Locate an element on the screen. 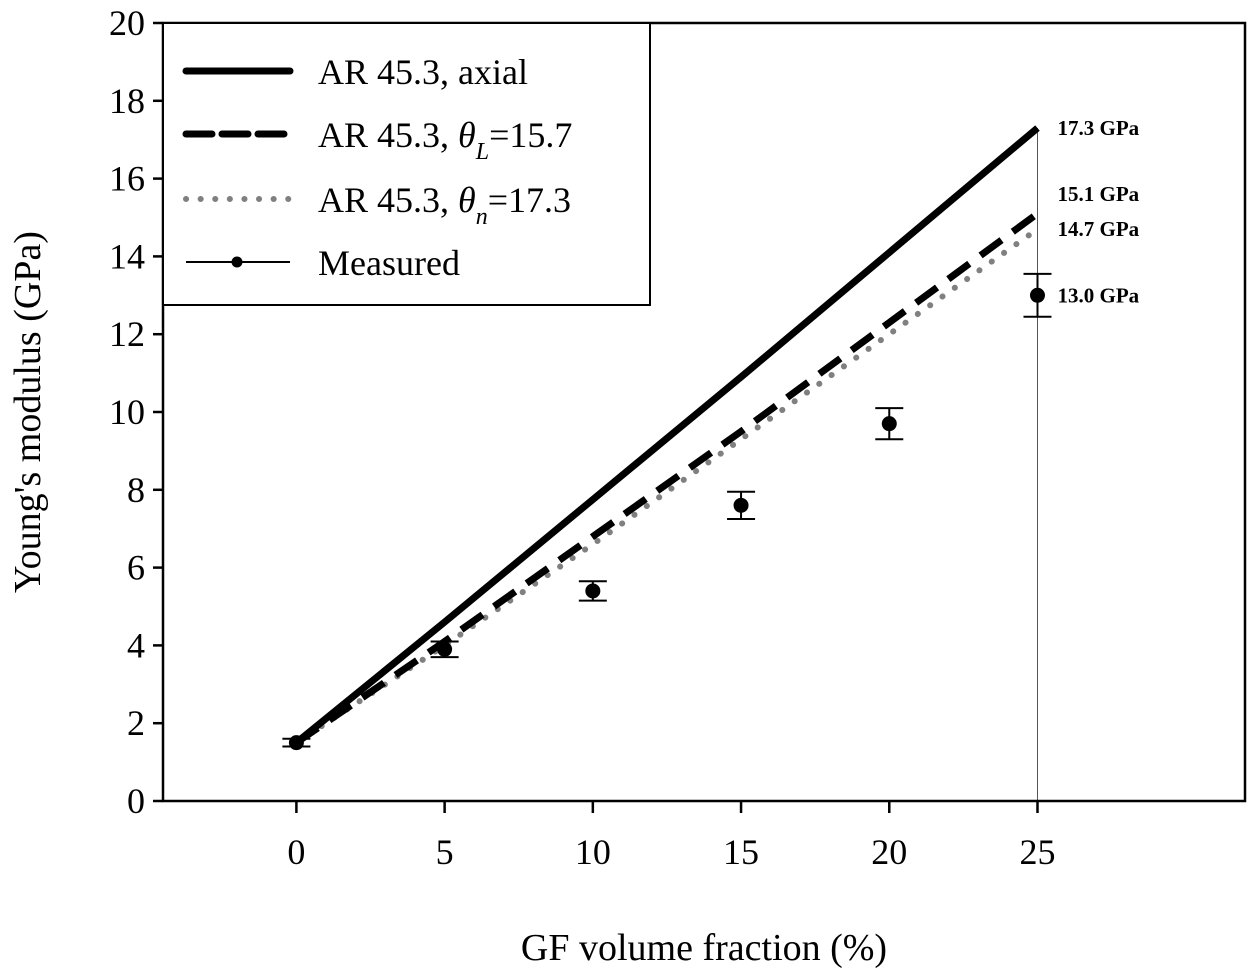  legend-text: Measured is located at coordinates (389, 263).